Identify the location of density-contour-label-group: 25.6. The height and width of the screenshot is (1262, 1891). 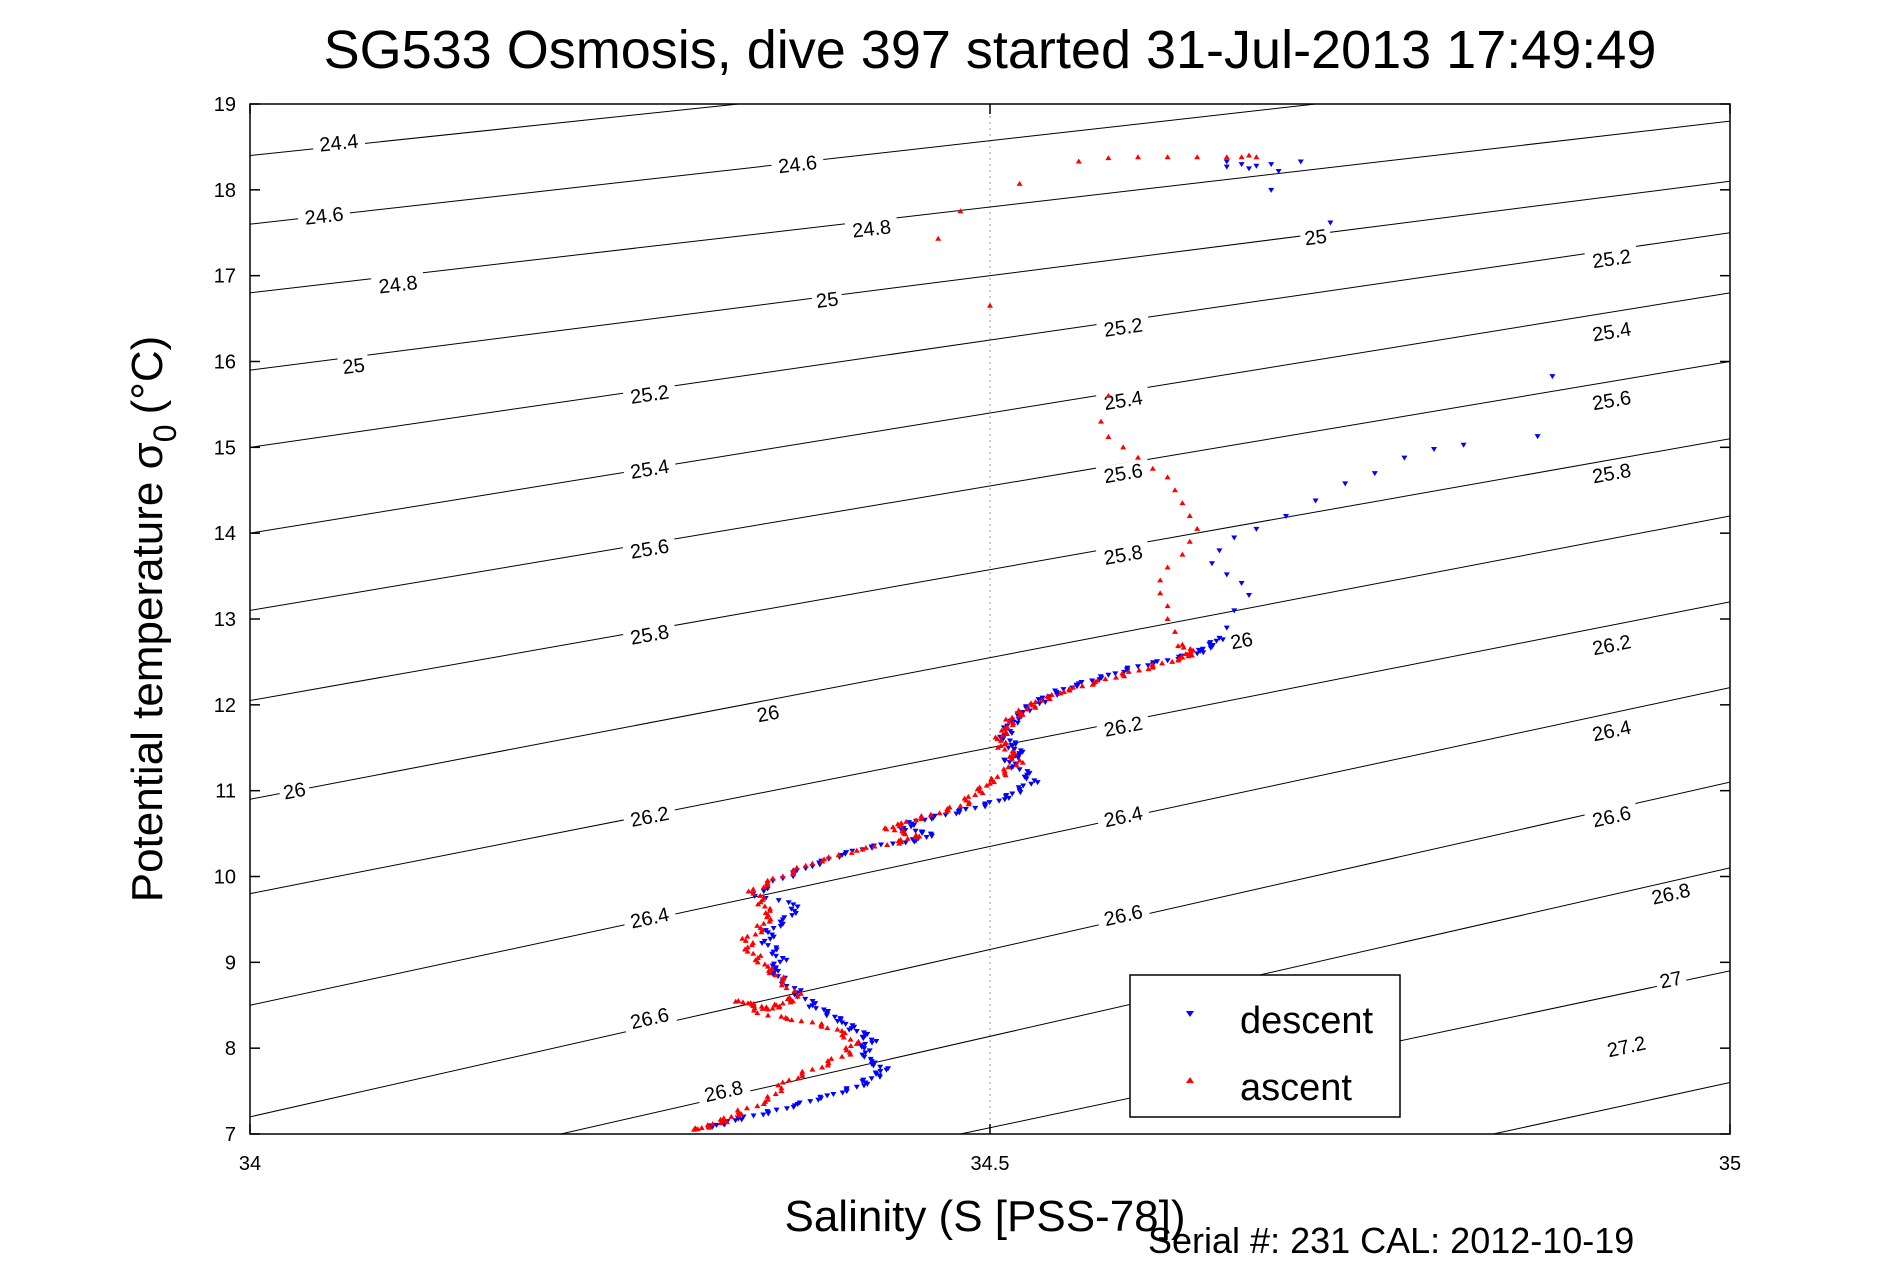
(649, 549).